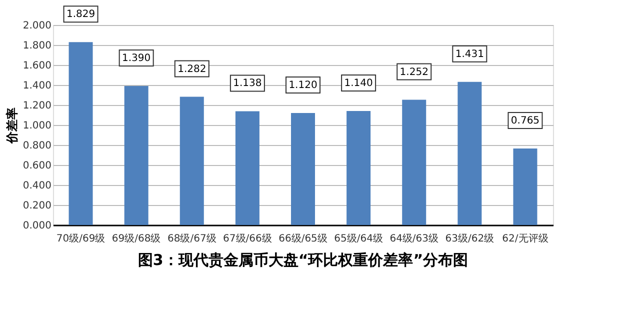 The height and width of the screenshot is (333, 617). Describe the element at coordinates (81, 14) in the screenshot. I see `data-label: 1.829` at that location.